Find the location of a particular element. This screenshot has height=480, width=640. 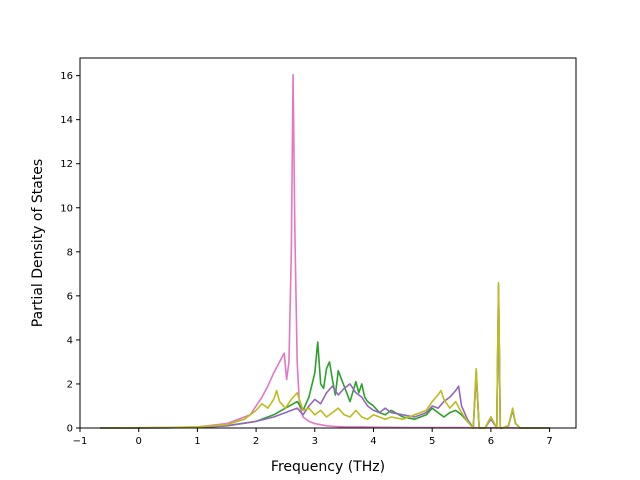

x-axis-label: Frequency (THz) is located at coordinates (328, 467).